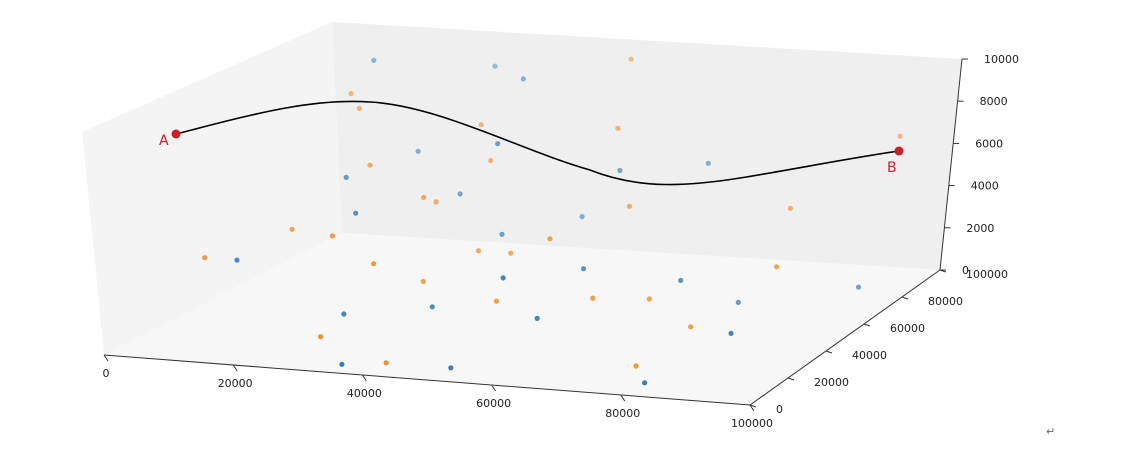  What do you see at coordinates (831, 382) in the screenshot?
I see `y-tick-label: 20000` at bounding box center [831, 382].